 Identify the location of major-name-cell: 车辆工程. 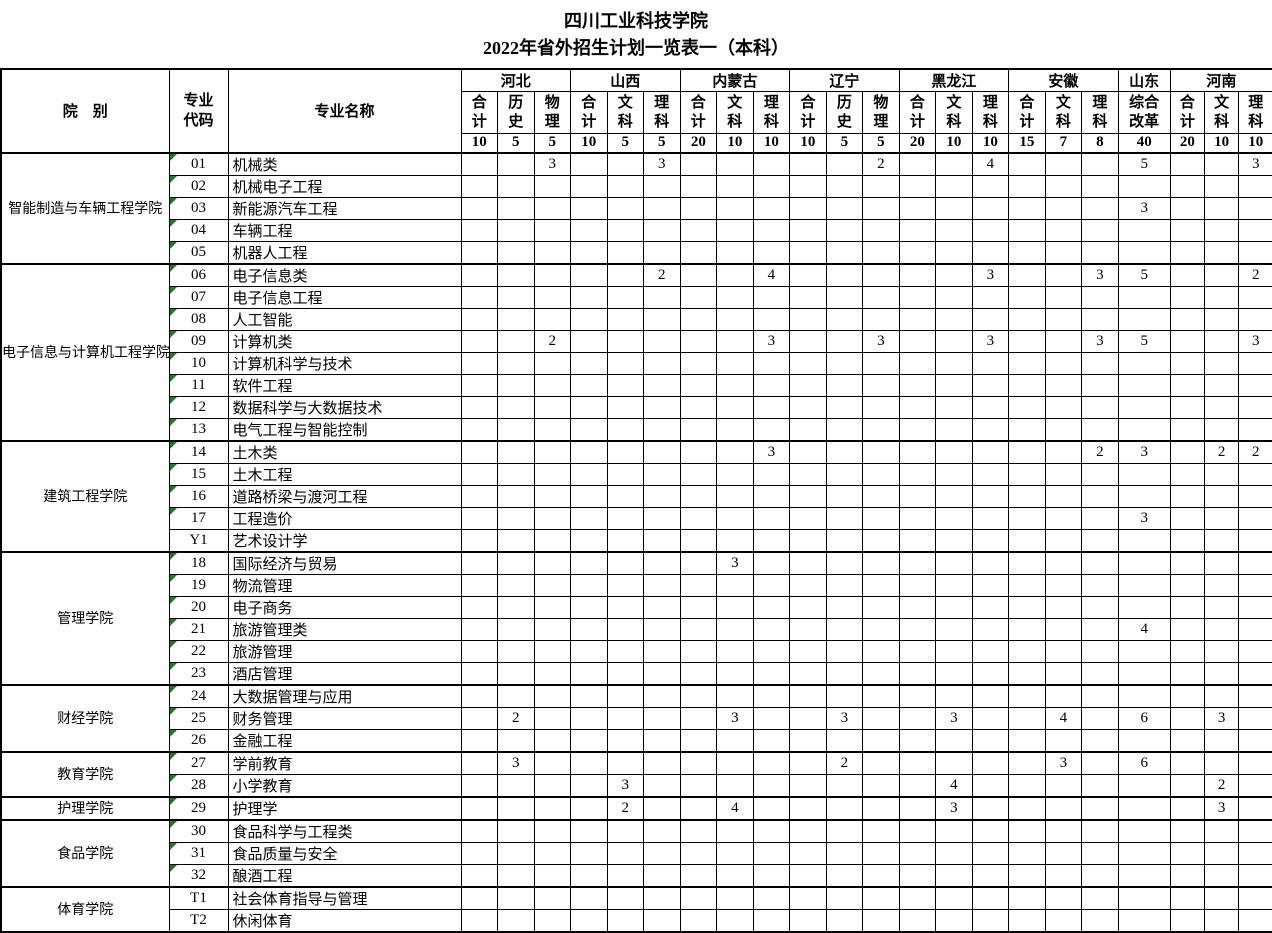
(344, 230).